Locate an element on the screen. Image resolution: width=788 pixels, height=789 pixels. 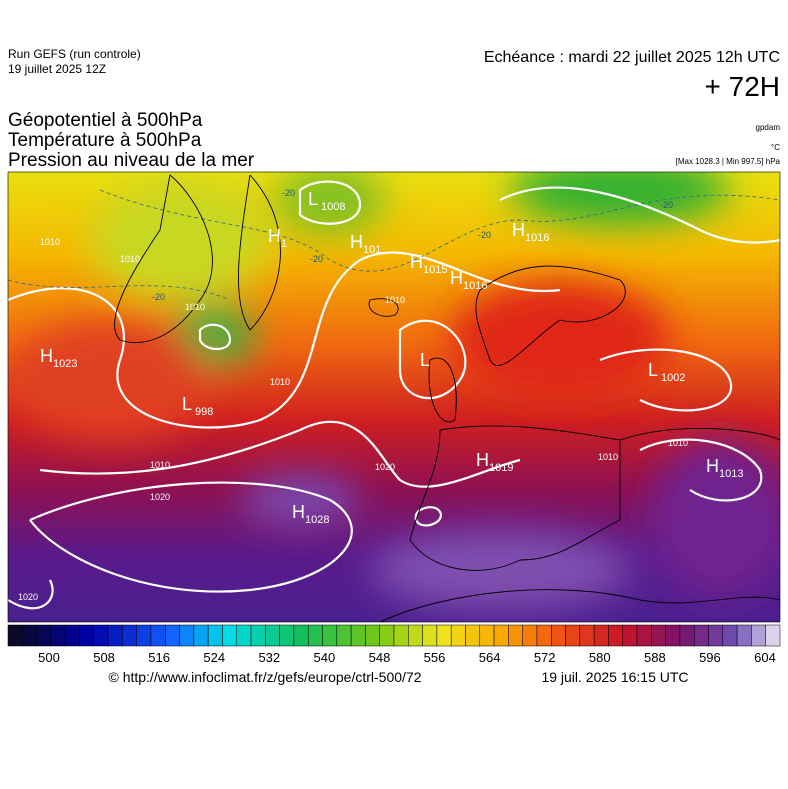
center-value: 1015 is located at coordinates (435, 270).